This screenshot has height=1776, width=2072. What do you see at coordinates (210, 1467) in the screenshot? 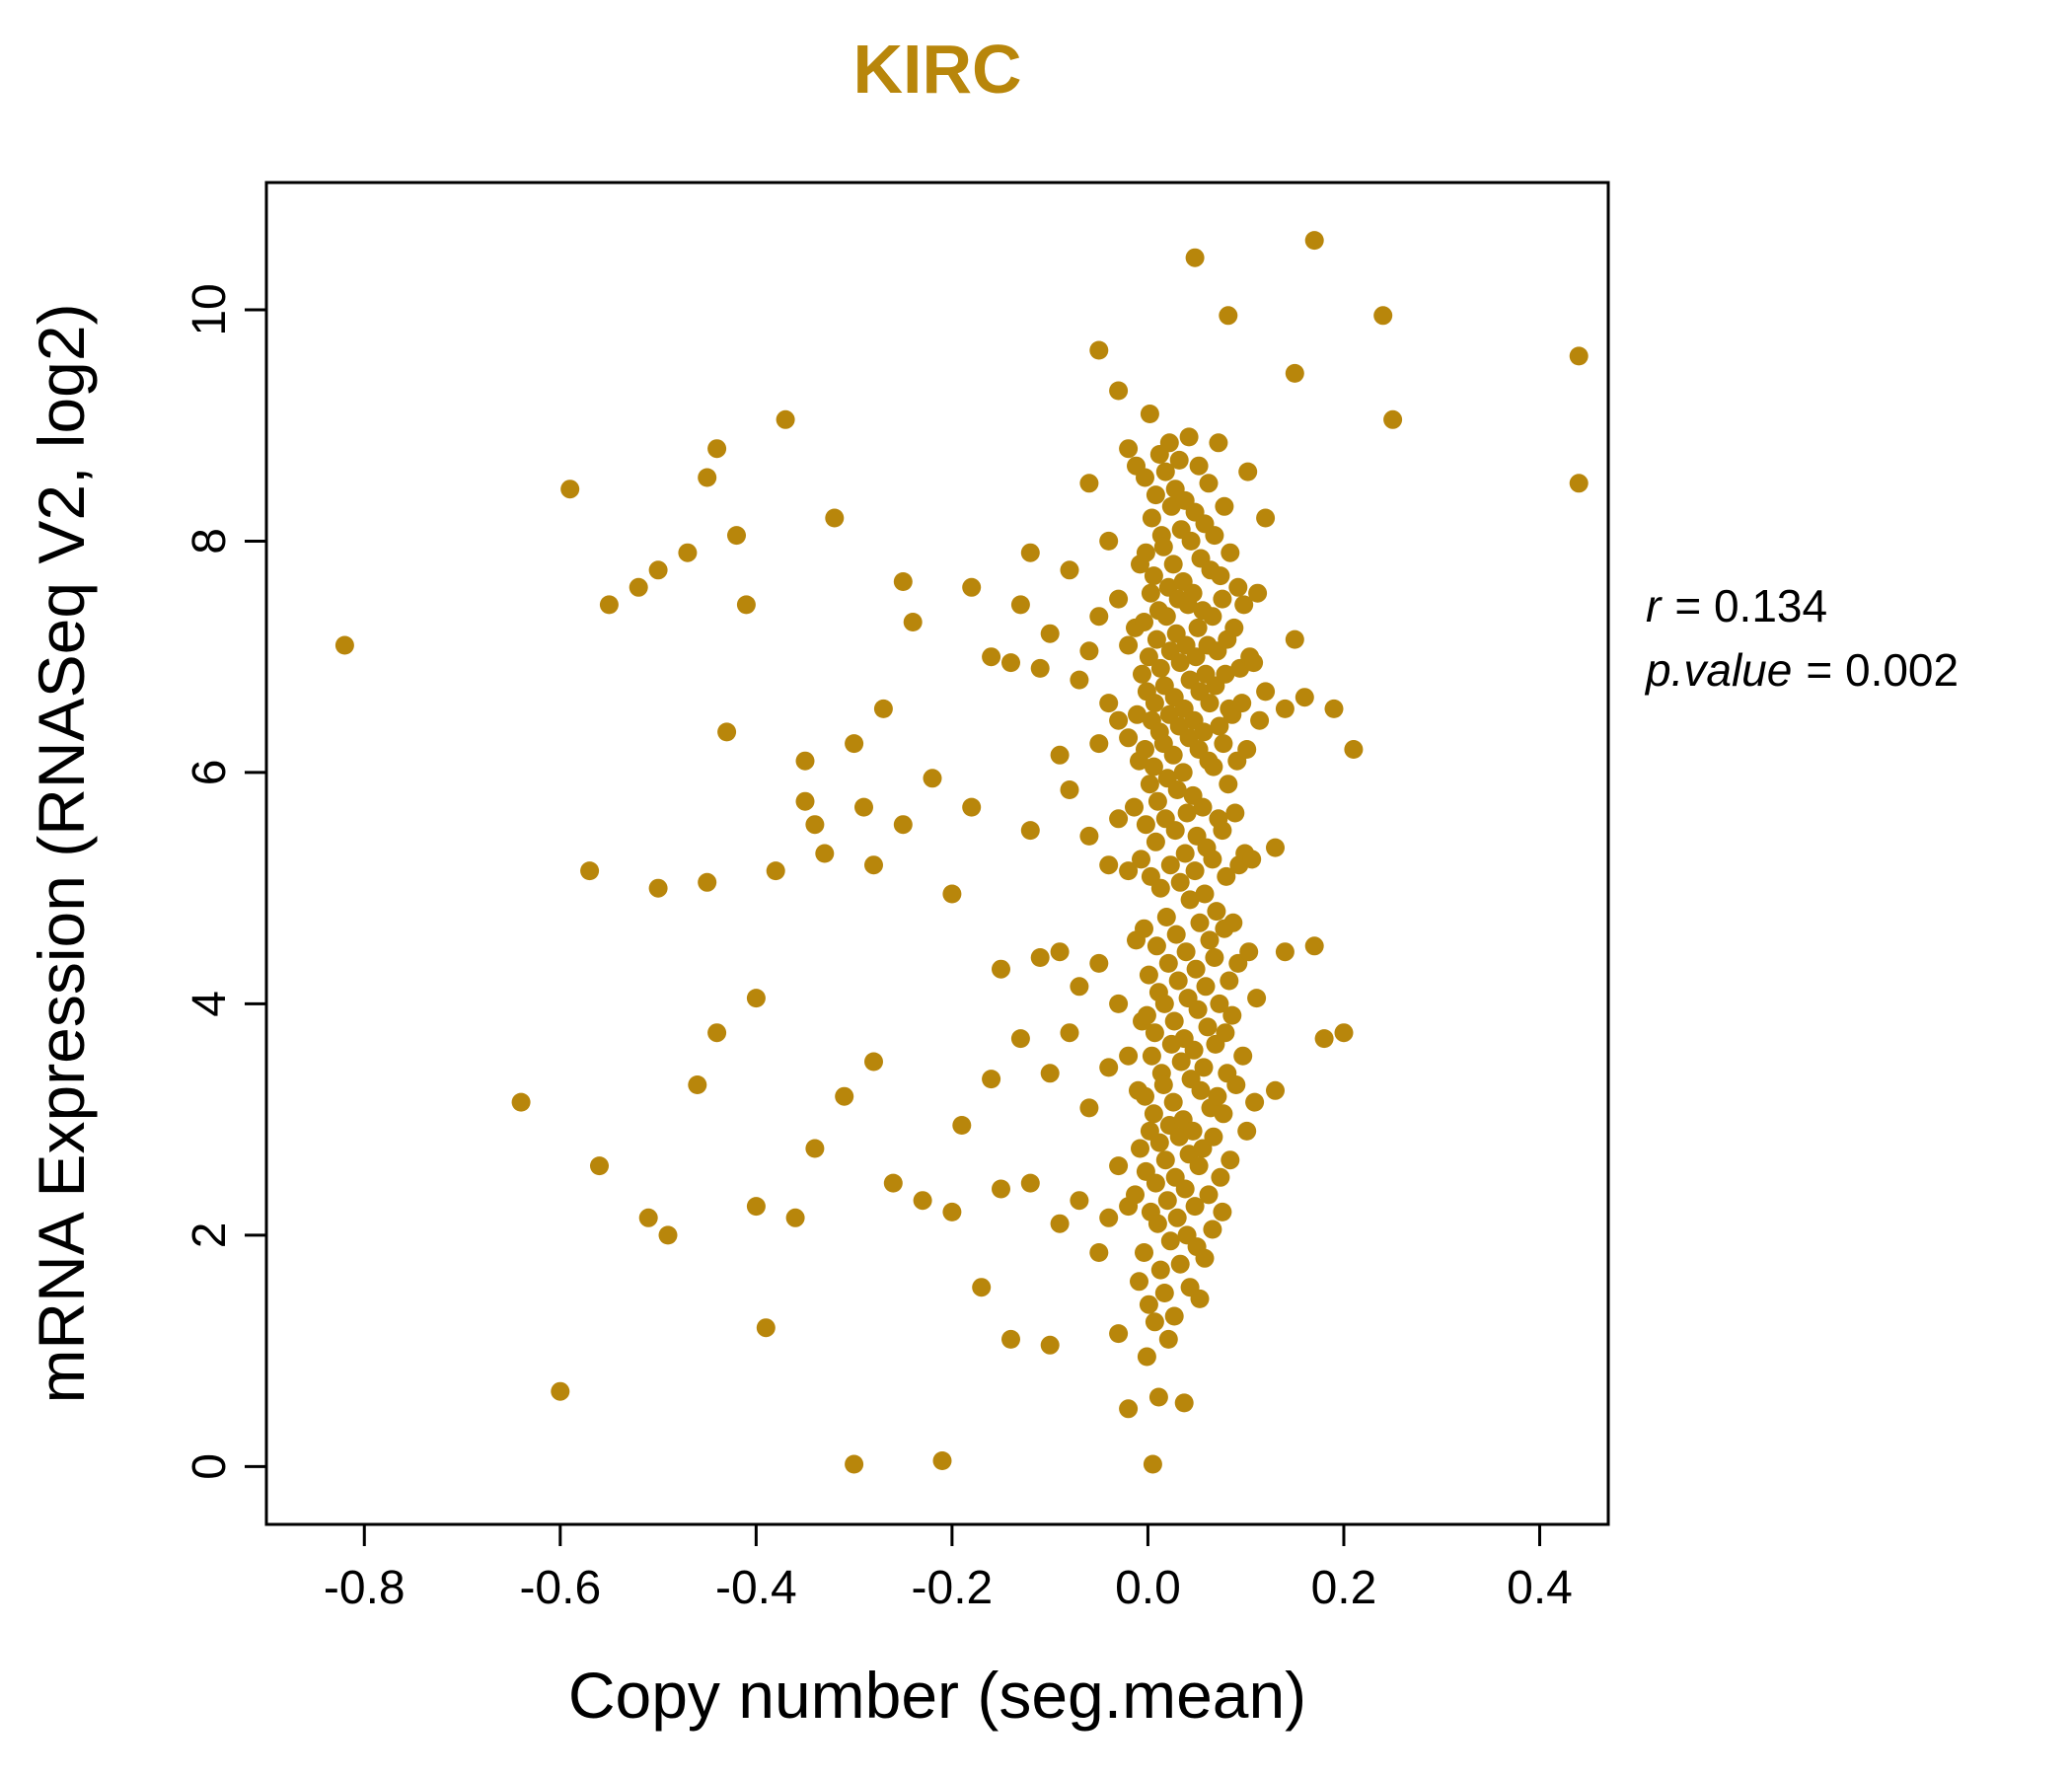
I see `y-tick-label: 0` at bounding box center [210, 1467].